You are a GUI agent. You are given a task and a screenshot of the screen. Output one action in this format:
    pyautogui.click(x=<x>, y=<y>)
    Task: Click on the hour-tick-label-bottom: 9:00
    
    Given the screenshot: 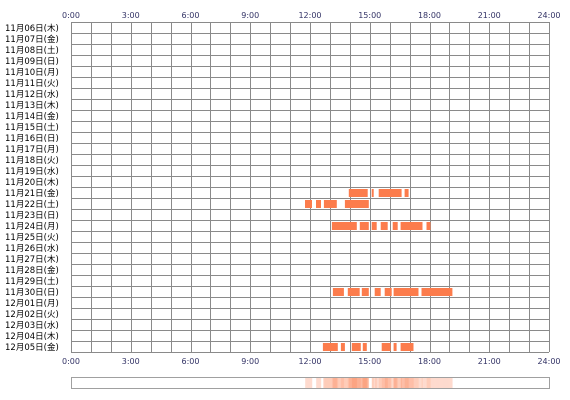 What is the action you would take?
    pyautogui.click(x=250, y=361)
    